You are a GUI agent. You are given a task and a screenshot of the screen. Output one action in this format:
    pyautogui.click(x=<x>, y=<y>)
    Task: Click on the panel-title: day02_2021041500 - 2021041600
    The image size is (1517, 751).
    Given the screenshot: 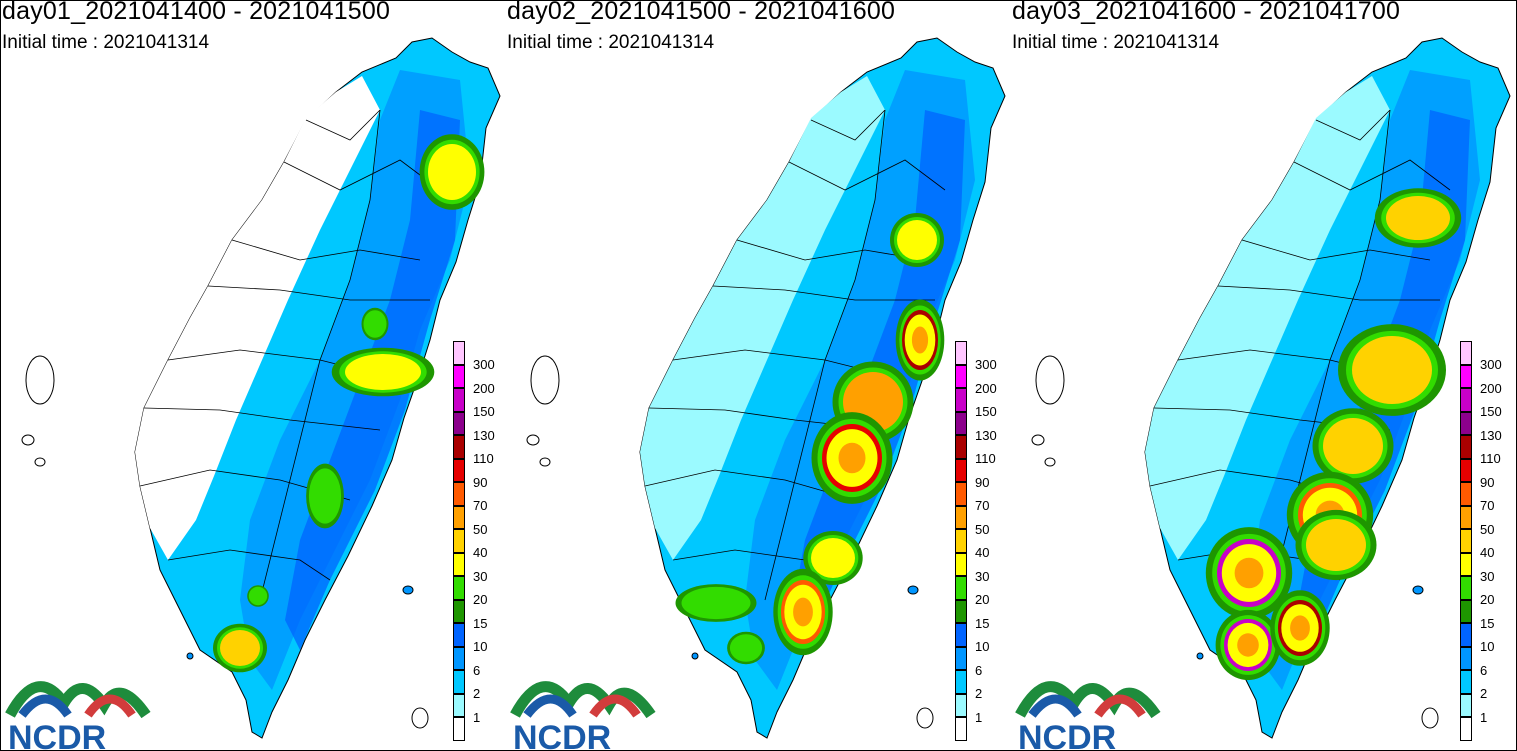 What is the action you would take?
    pyautogui.click(x=701, y=12)
    